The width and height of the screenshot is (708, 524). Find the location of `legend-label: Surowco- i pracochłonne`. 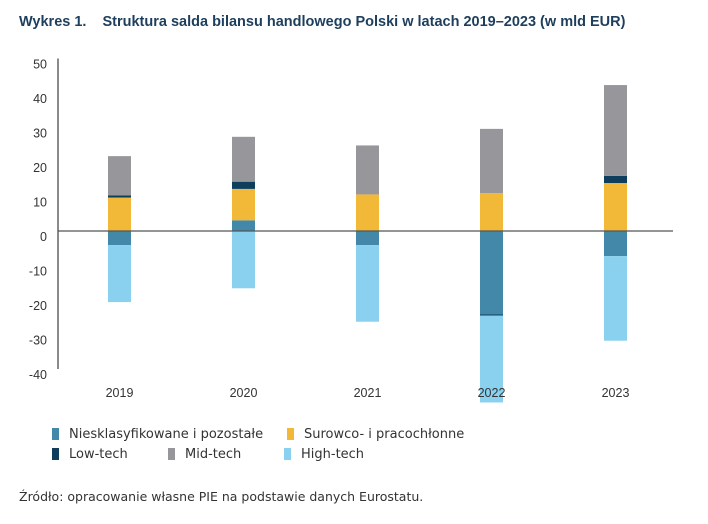

legend-label: Surowco- i pracochłonne is located at coordinates (384, 434).